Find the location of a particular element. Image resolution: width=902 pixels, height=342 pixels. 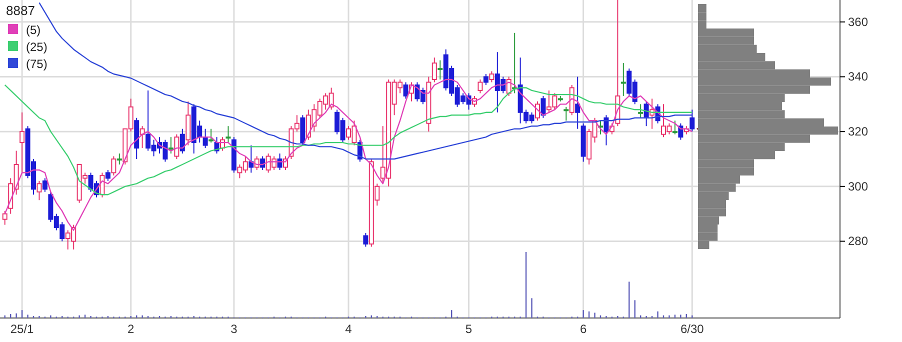

x-tick-label: 6 is located at coordinates (583, 329).